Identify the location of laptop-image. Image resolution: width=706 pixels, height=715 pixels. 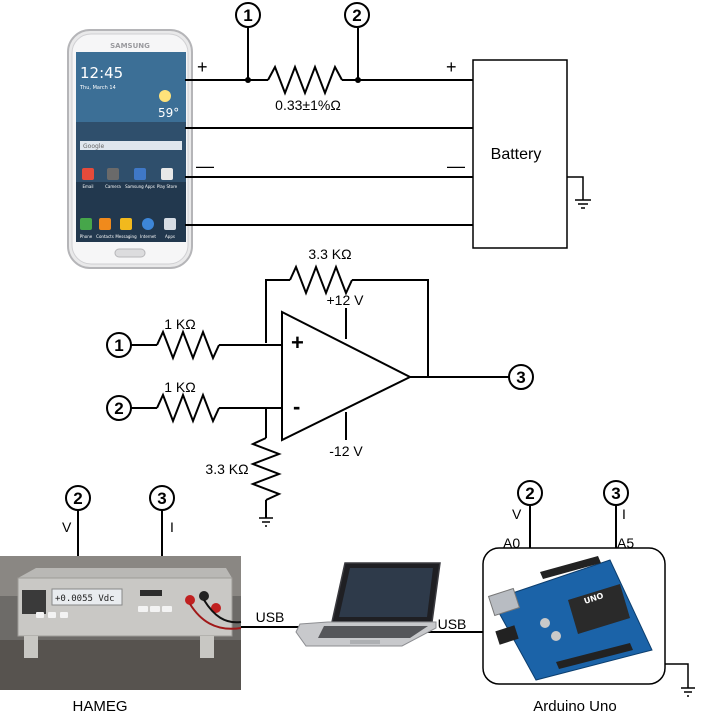
(368, 604).